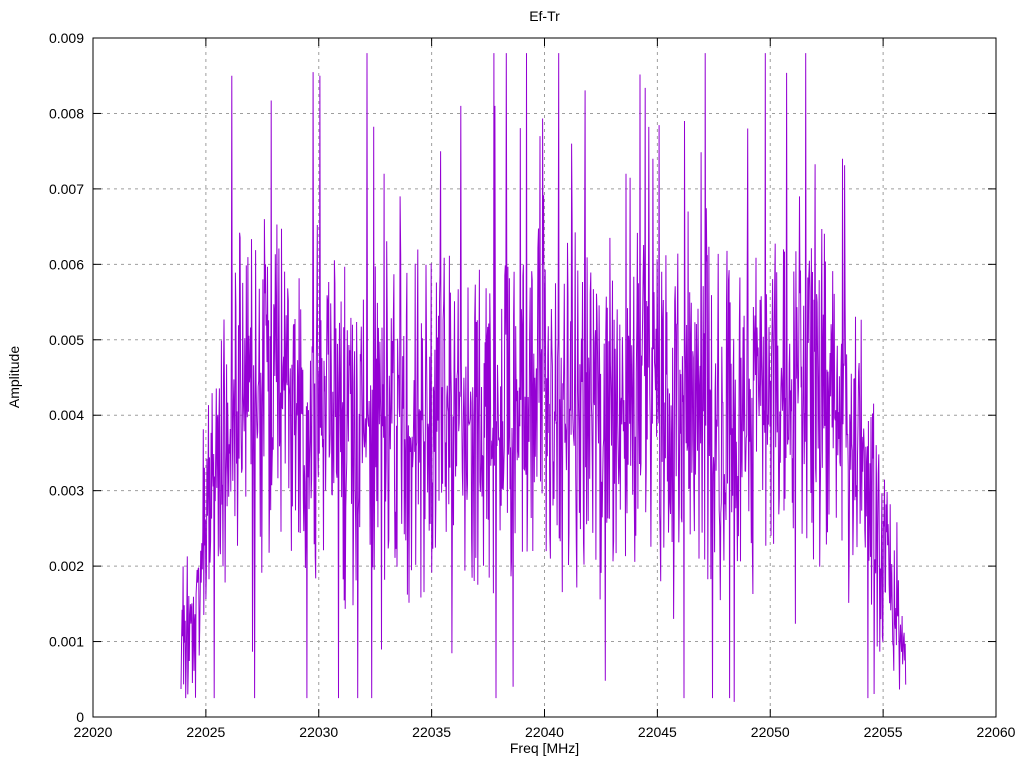 The image size is (1024, 768). Describe the element at coordinates (318, 732) in the screenshot. I see `x-tick-label: 22030` at that location.